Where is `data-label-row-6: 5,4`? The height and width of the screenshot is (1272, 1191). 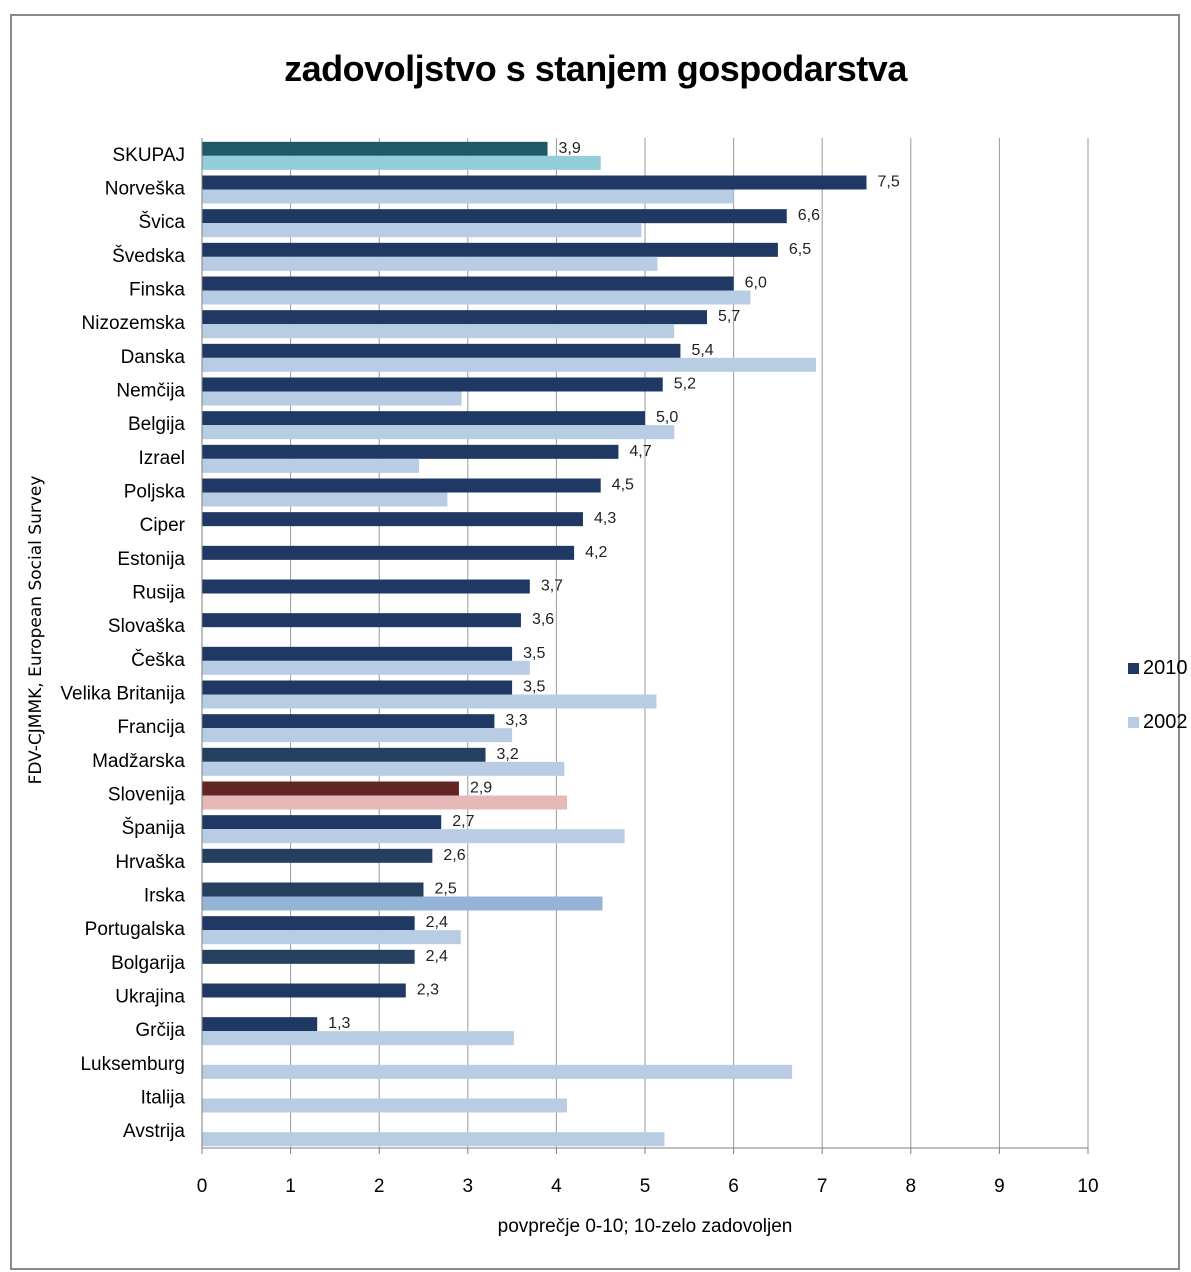
data-label-row-6: 5,4 is located at coordinates (702, 350).